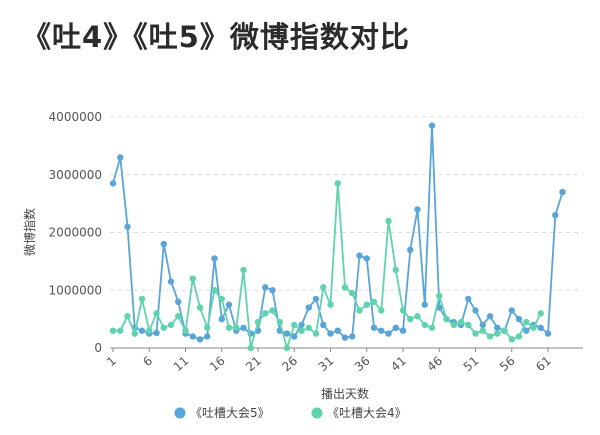  Describe the element at coordinates (222, 413) in the screenshot. I see `legend-item-1: 《吐槽大会5》` at that location.